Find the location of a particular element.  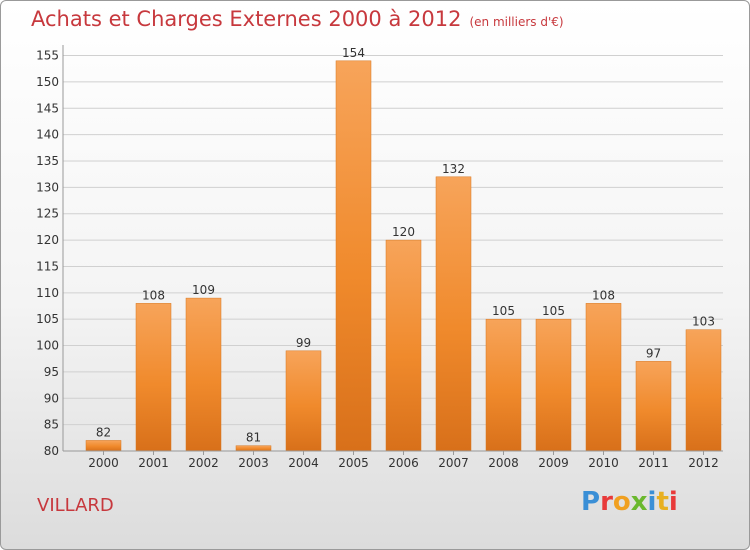

y-tick-label: 90 is located at coordinates (51, 398).